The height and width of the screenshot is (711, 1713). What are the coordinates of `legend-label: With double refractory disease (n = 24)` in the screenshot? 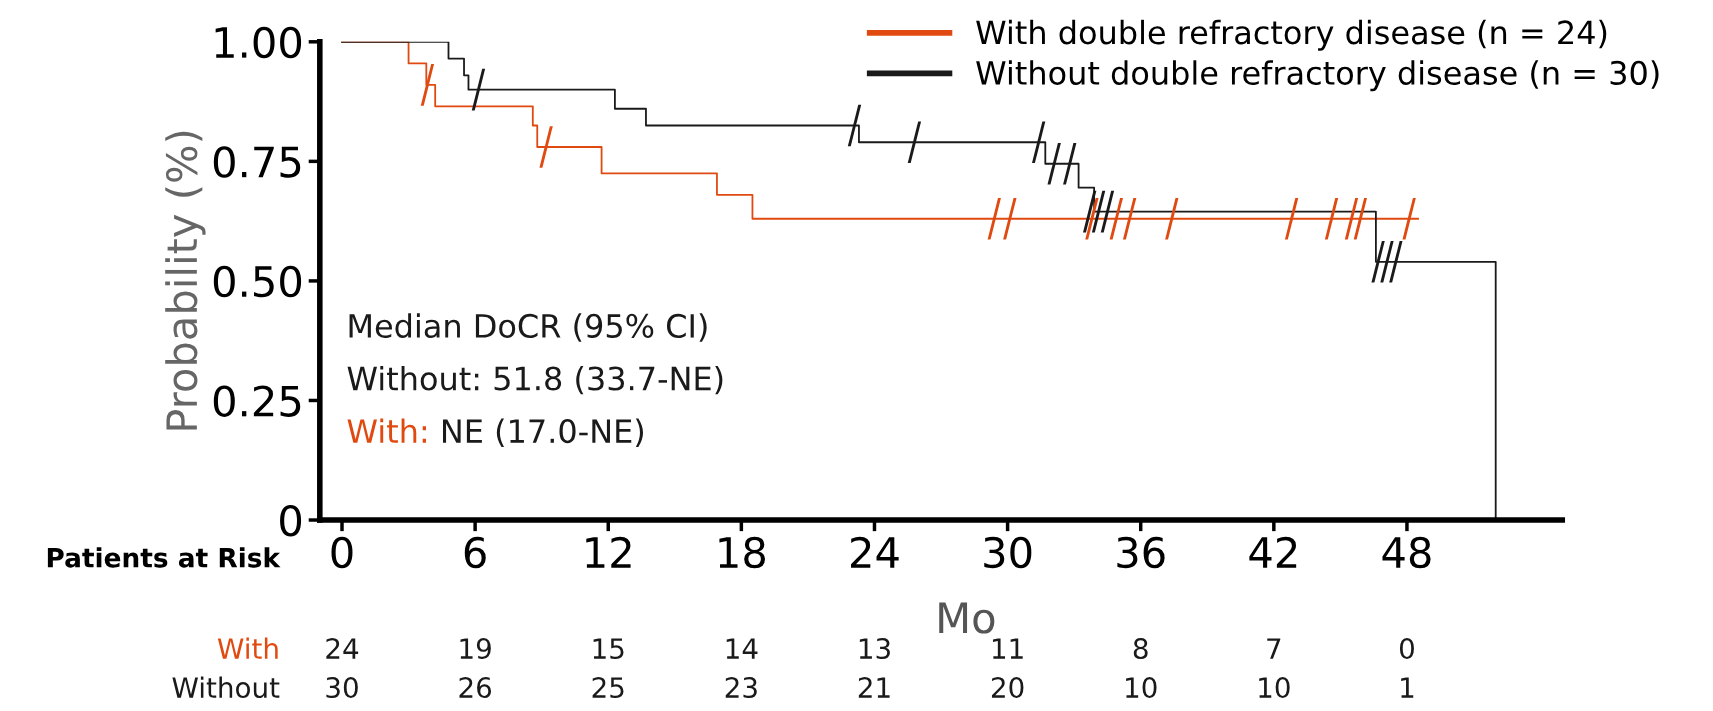 It's located at (1291, 35).